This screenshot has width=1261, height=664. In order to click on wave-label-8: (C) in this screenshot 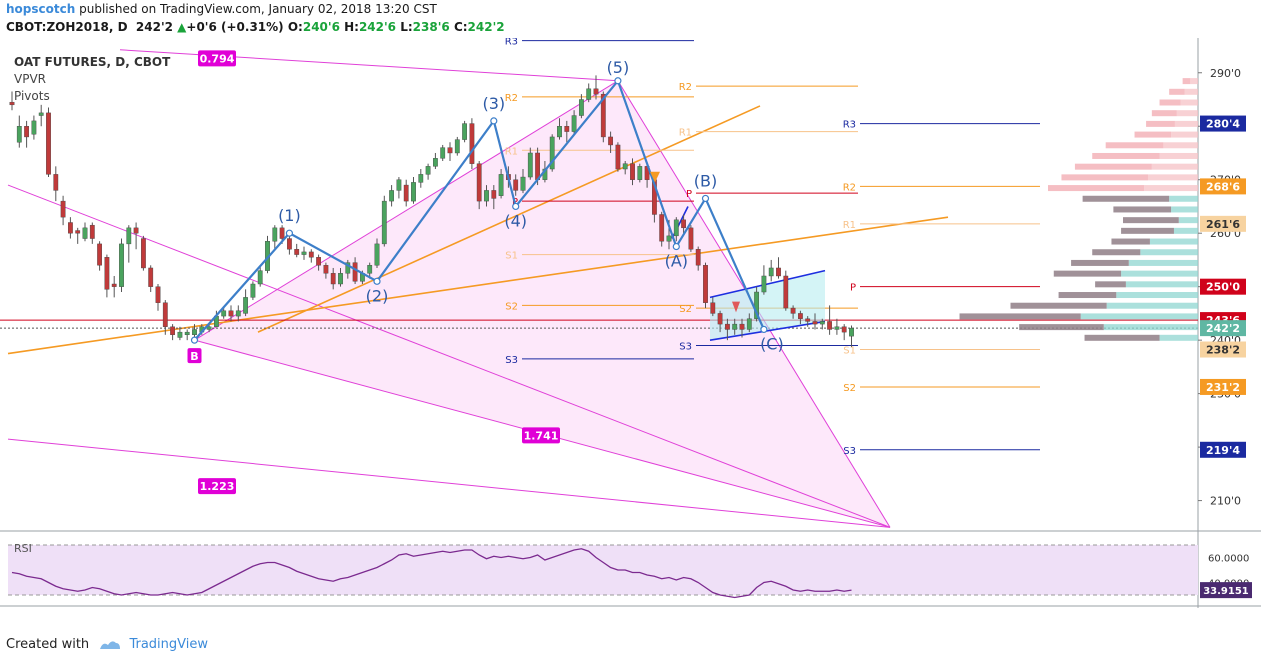, I will do `click(772, 343)`.